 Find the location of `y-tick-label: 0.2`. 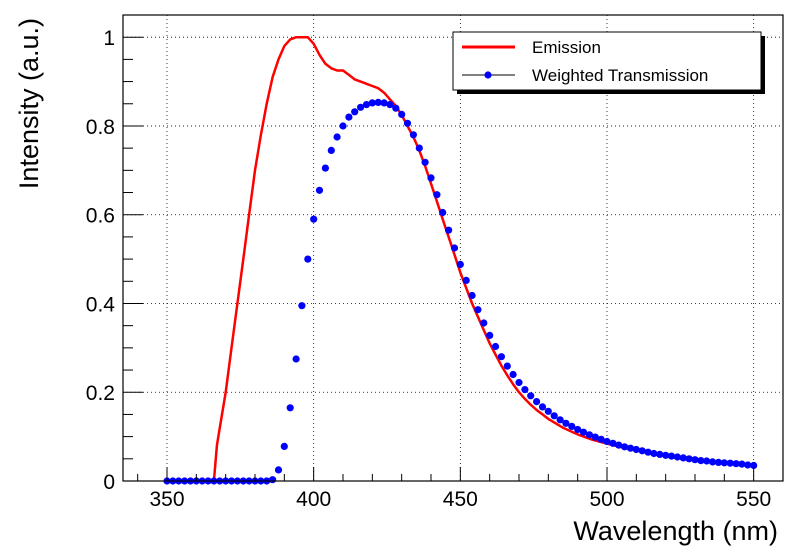

y-tick-label: 0.2 is located at coordinates (100, 393).